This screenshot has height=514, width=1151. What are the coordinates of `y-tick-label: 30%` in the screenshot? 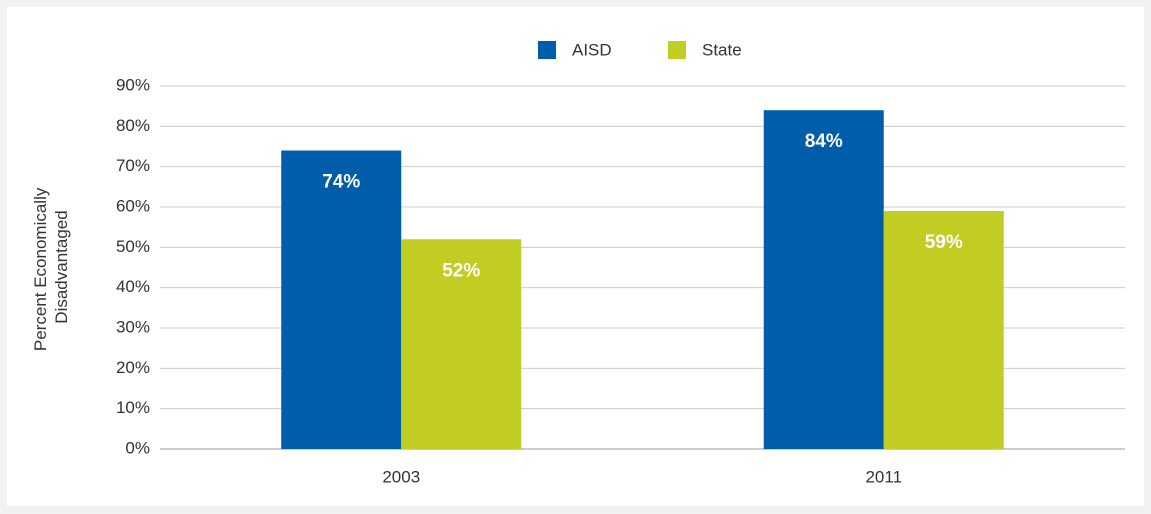 It's located at (133, 326).